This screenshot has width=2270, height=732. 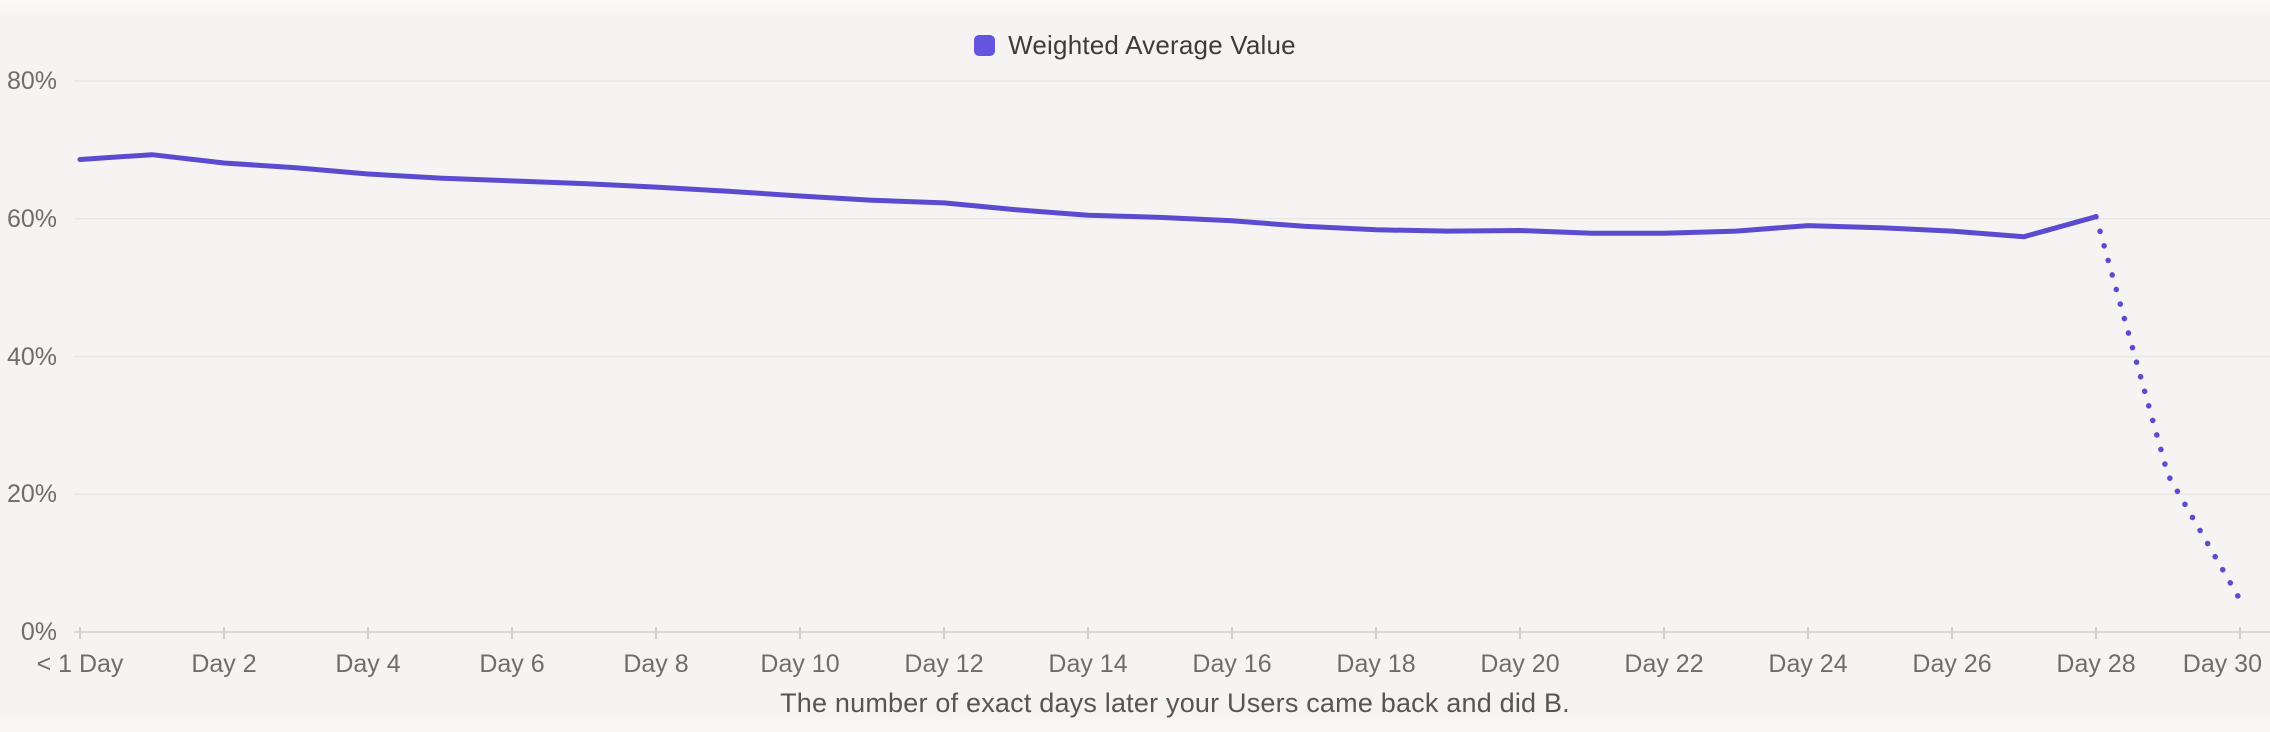 What do you see at coordinates (985, 45) in the screenshot?
I see `legend-color-swatch-icon` at bounding box center [985, 45].